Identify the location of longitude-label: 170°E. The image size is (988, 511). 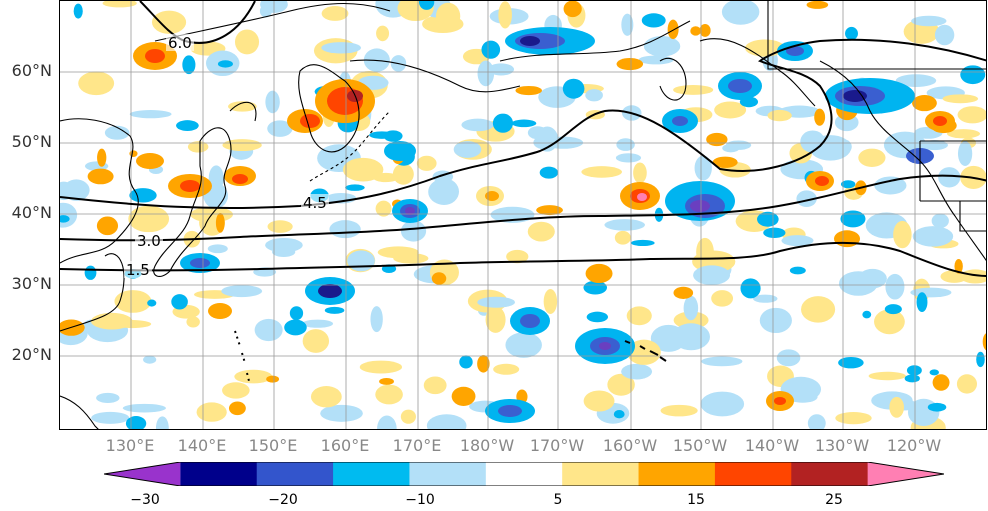
(417, 445).